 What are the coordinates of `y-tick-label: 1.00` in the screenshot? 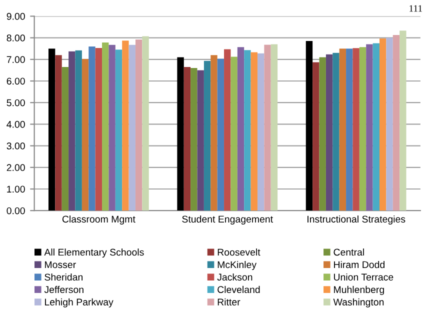 It's located at (16, 189).